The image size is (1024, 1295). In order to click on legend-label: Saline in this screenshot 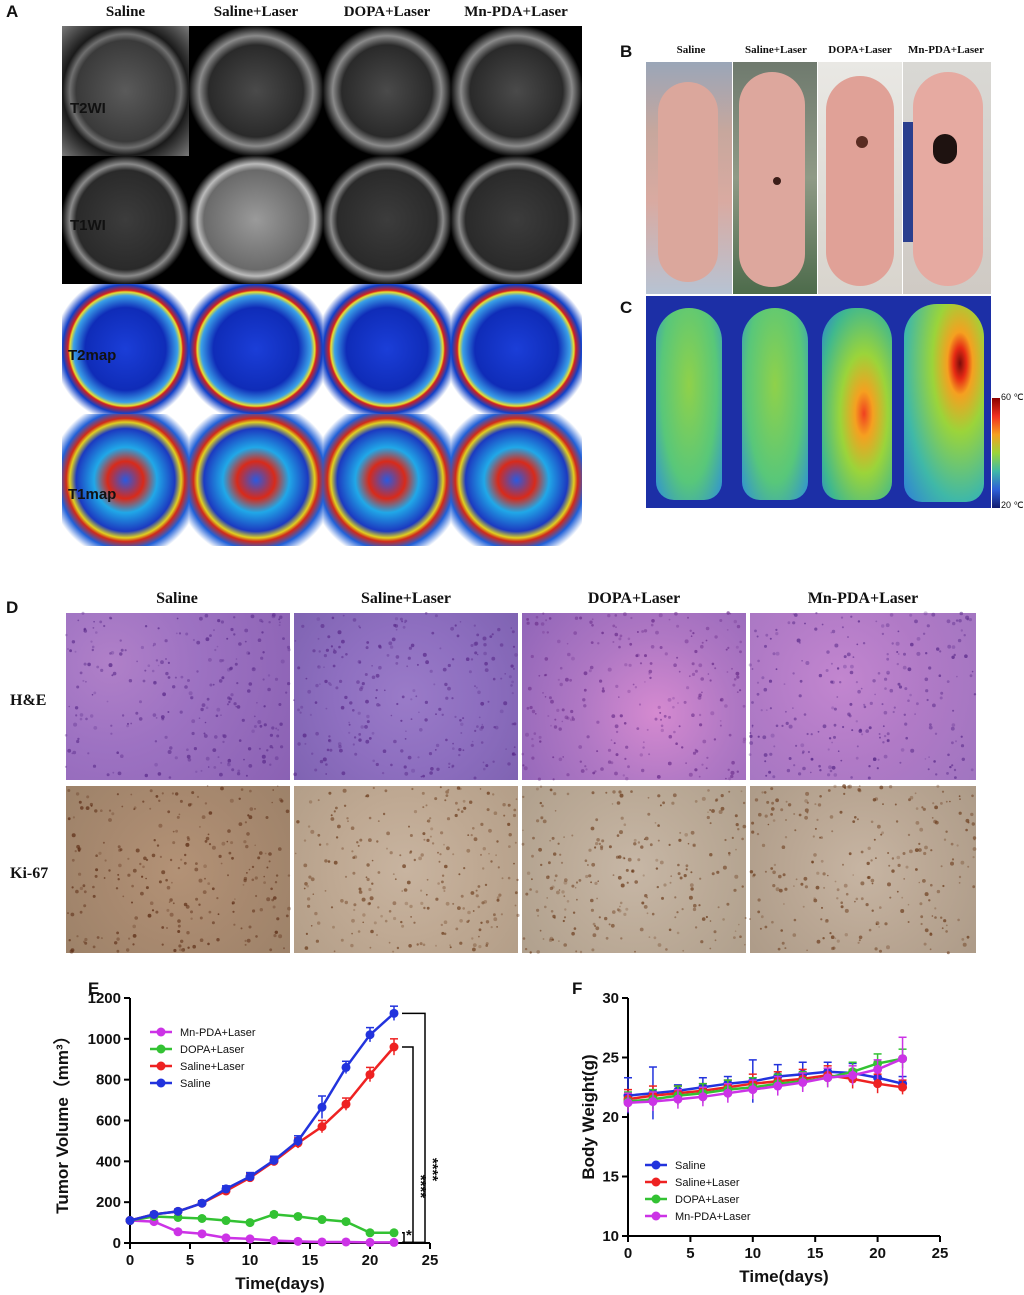, I will do `click(690, 1166)`.